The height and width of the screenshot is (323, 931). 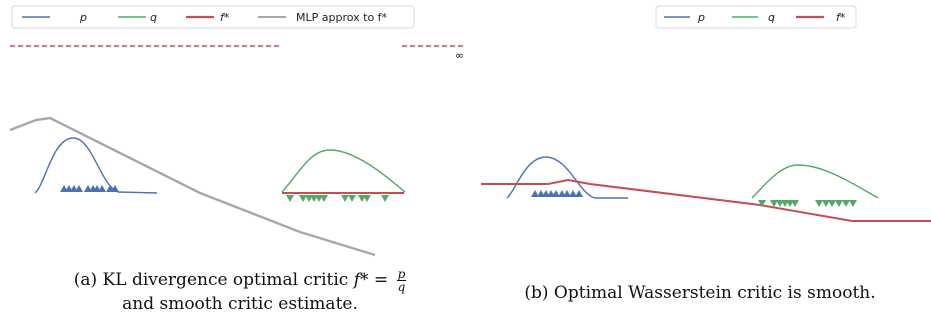 What do you see at coordinates (706, 200) in the screenshot?
I see `wasserstein-critic-line` at bounding box center [706, 200].